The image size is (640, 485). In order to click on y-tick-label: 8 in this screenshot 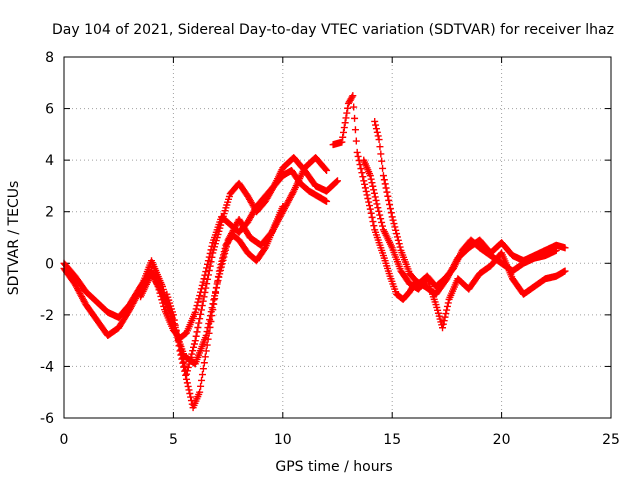, I will do `click(49, 58)`.